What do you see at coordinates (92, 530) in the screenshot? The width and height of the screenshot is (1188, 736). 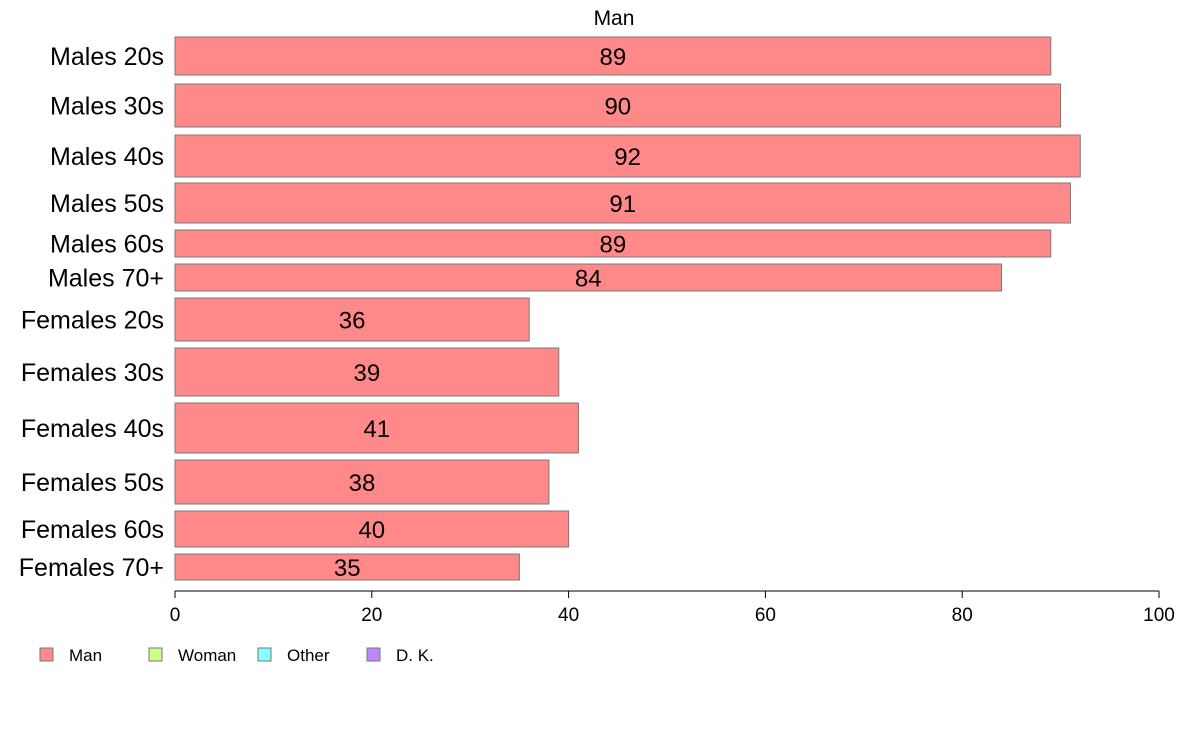 I see `category-label: Females 60s` at bounding box center [92, 530].